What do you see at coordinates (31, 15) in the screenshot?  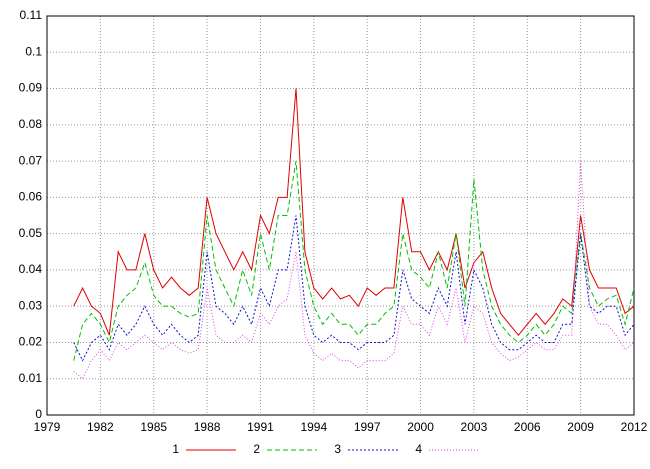 I see `y-tick-label: 0.11` at bounding box center [31, 15].